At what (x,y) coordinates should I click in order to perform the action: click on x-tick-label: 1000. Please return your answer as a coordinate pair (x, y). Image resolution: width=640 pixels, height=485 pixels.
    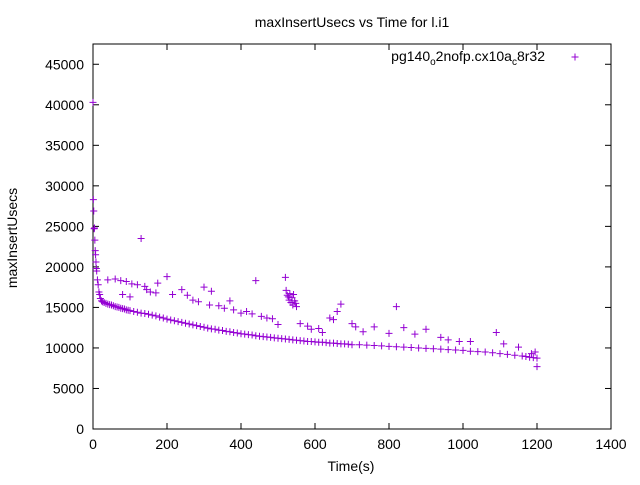
    Looking at the image, I should click on (462, 444).